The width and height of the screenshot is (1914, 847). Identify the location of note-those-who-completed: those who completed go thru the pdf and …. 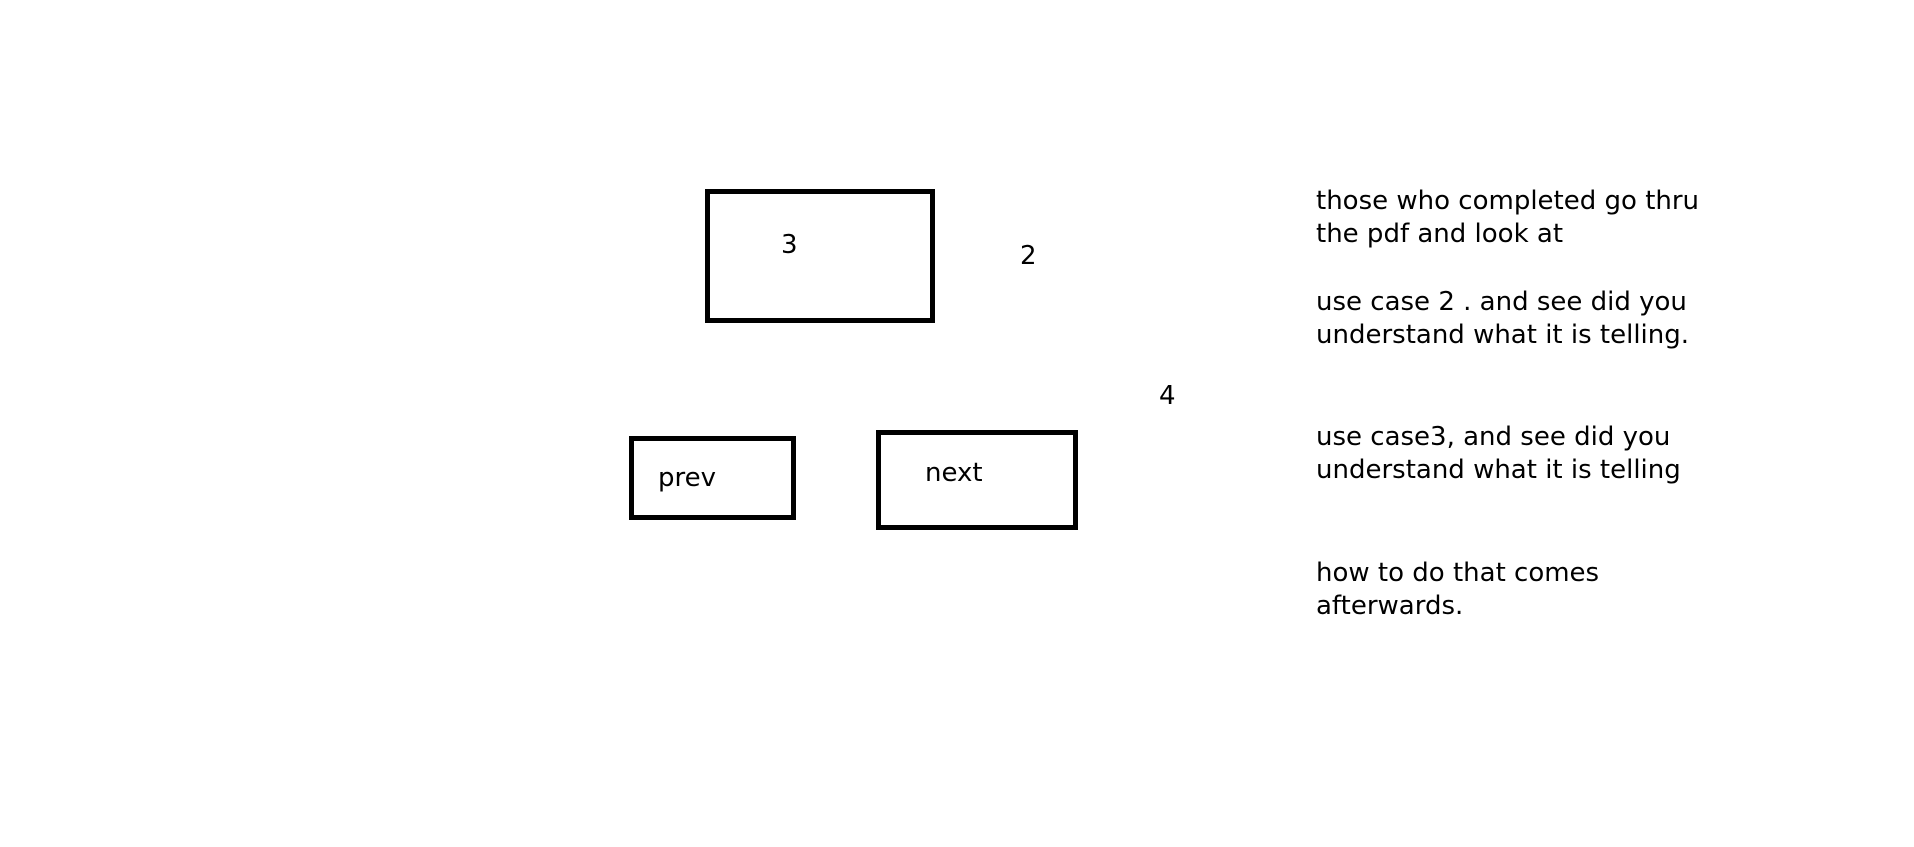
(1508, 217).